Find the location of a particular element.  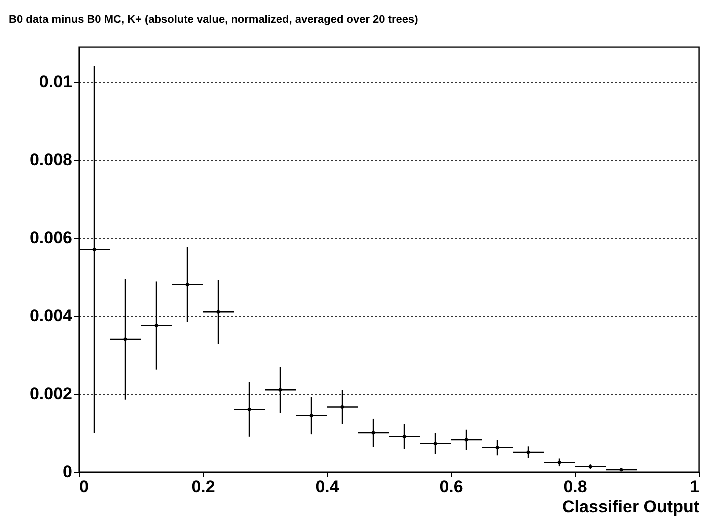

y-tick-label: 0.008 is located at coordinates (51, 160).